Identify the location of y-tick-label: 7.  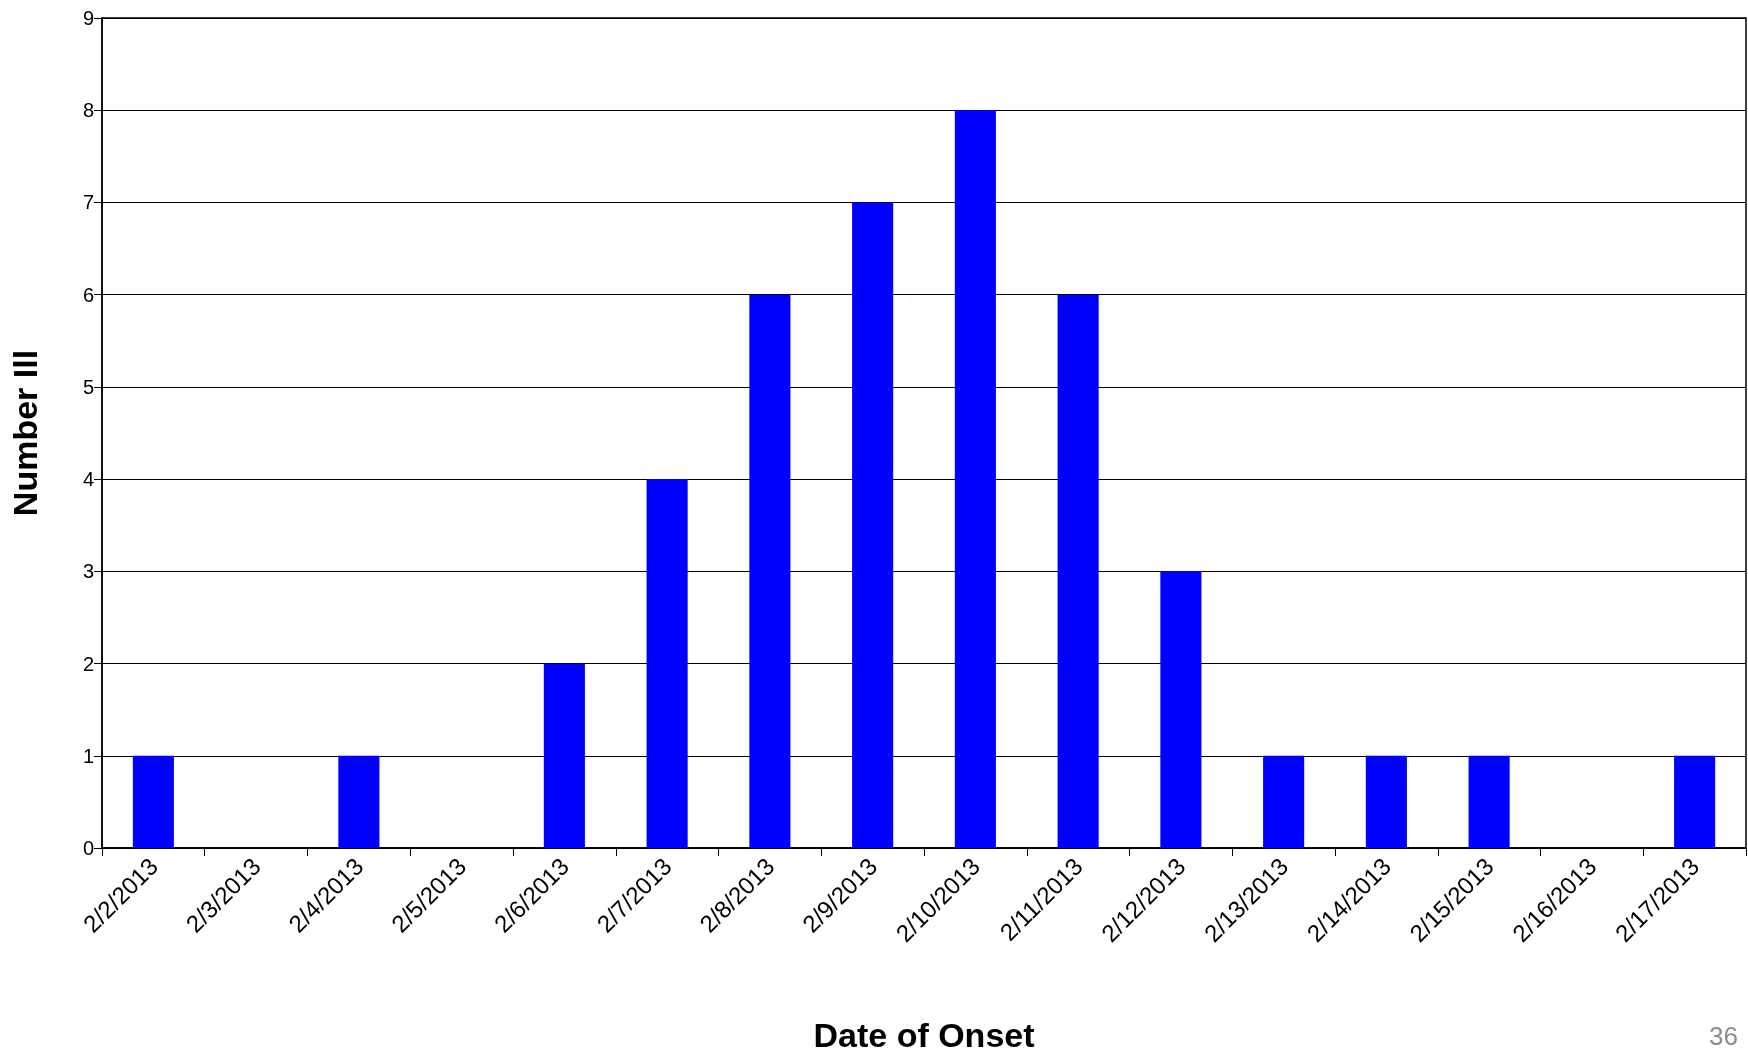
(88, 202).